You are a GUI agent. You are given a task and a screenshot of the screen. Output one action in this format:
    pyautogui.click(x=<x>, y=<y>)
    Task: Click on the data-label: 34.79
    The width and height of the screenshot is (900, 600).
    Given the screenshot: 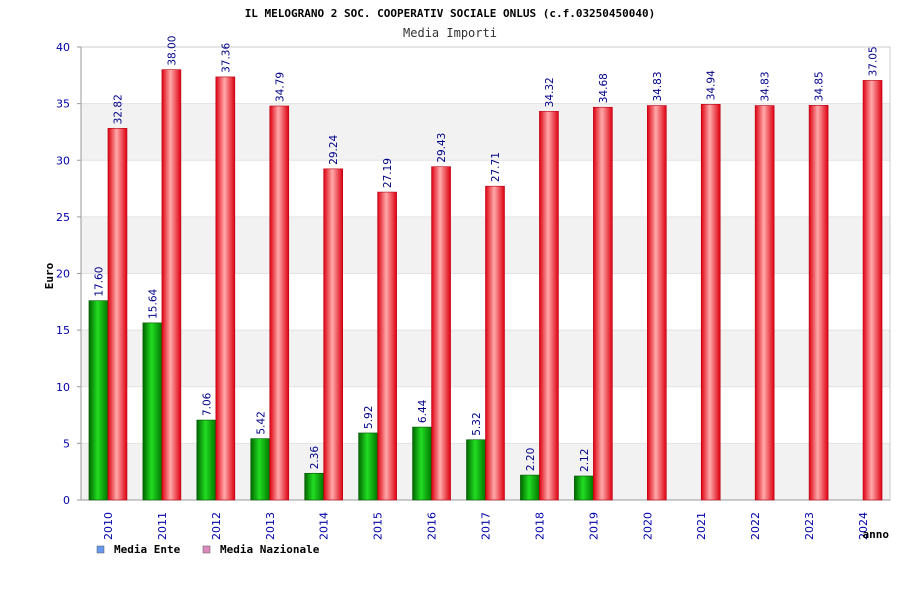 What is the action you would take?
    pyautogui.click(x=280, y=87)
    